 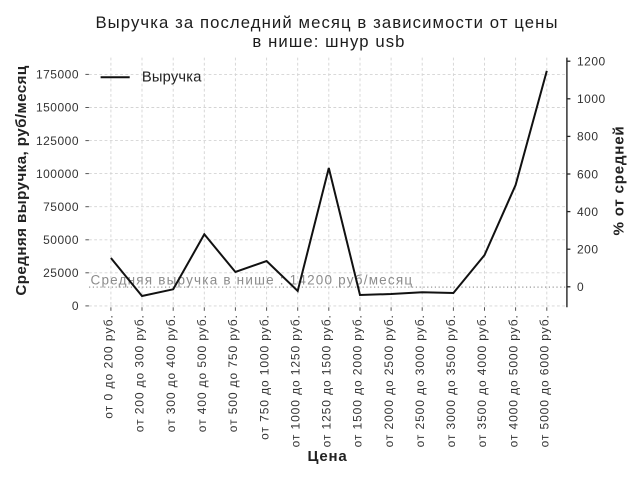 I want to click on svg-text: 175000, so click(x=57, y=75).